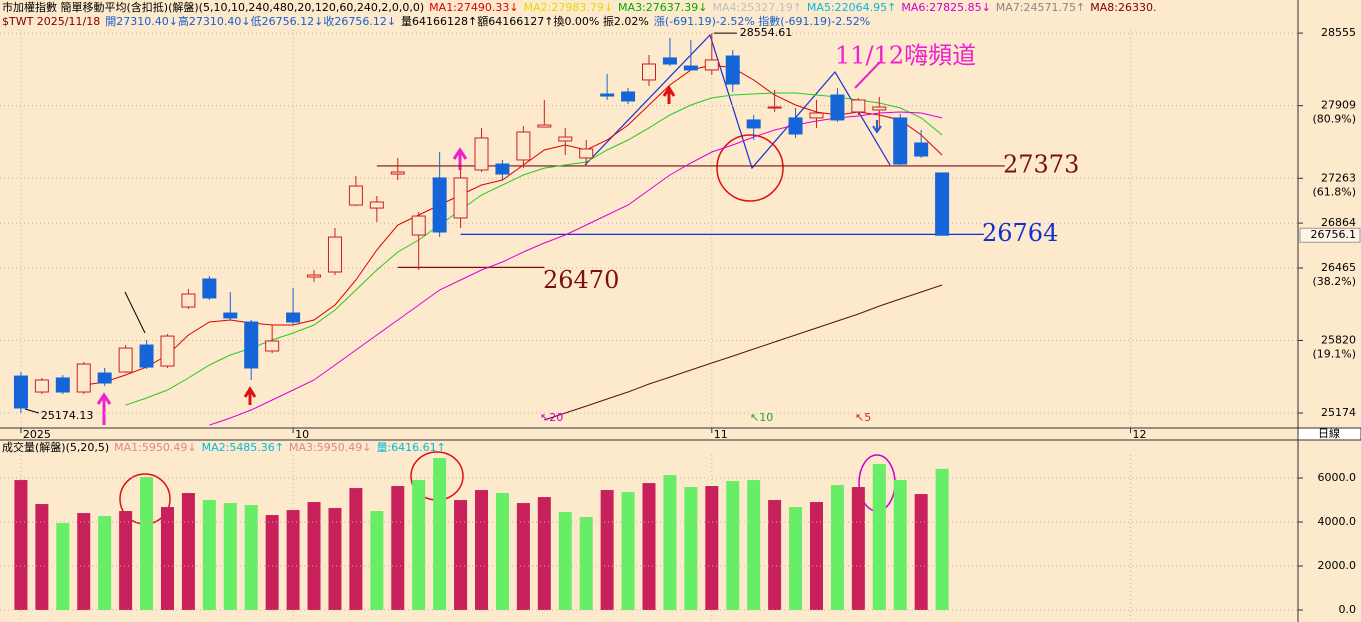  I want to click on y-tick-label: 6000.0, so click(1337, 477).